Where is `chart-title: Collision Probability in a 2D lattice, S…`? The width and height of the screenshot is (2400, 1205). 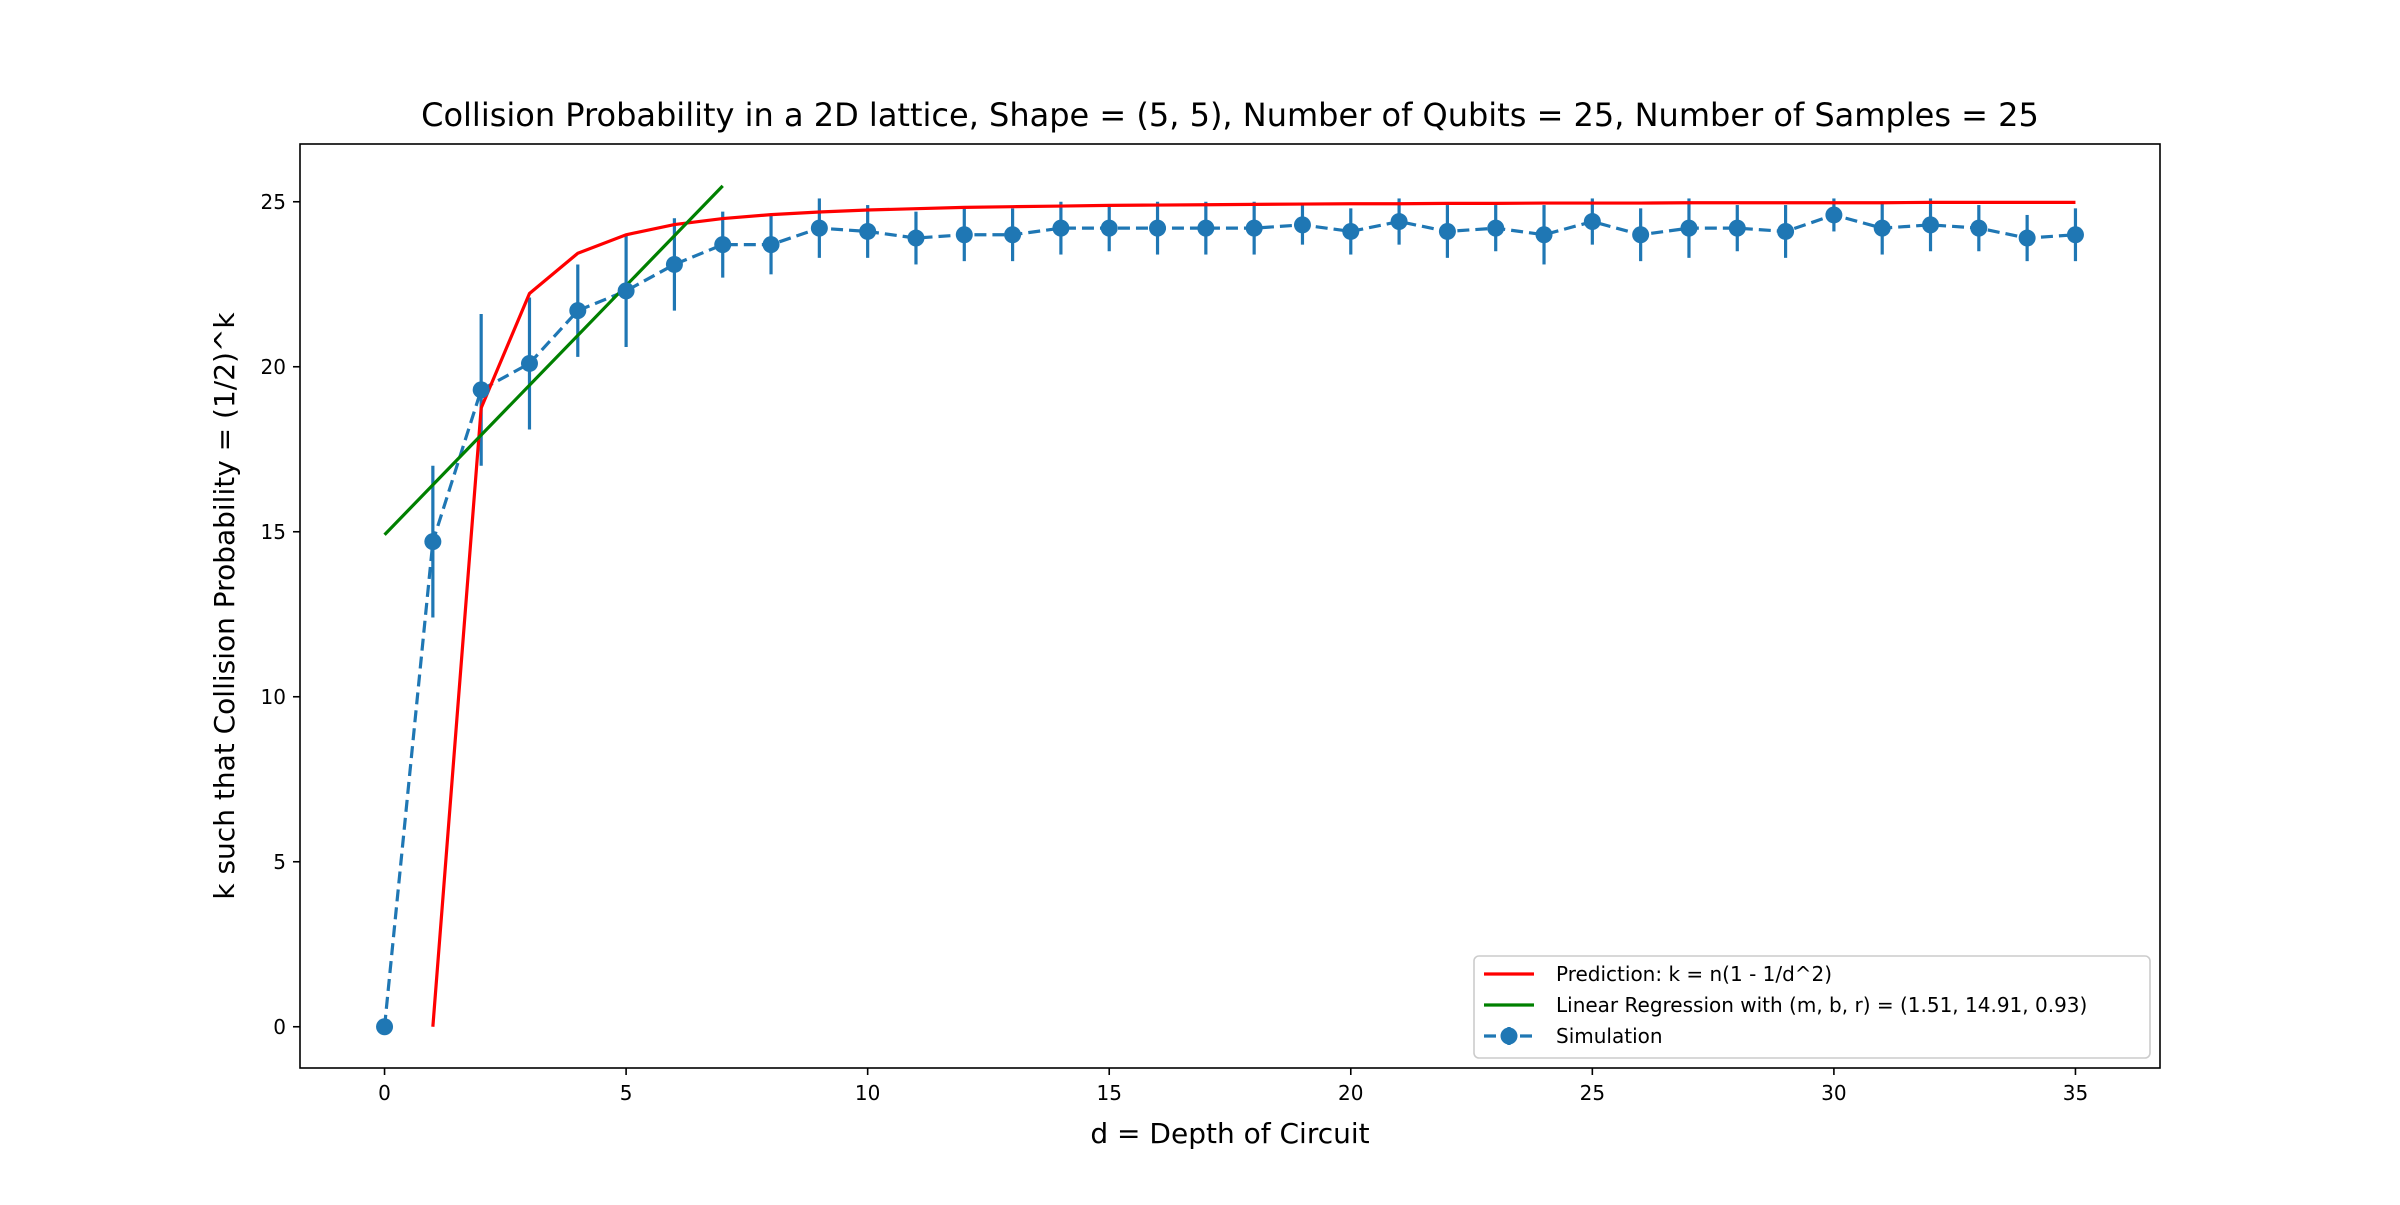
chart-title: Collision Probability in a 2D lattice, S… is located at coordinates (1230, 115).